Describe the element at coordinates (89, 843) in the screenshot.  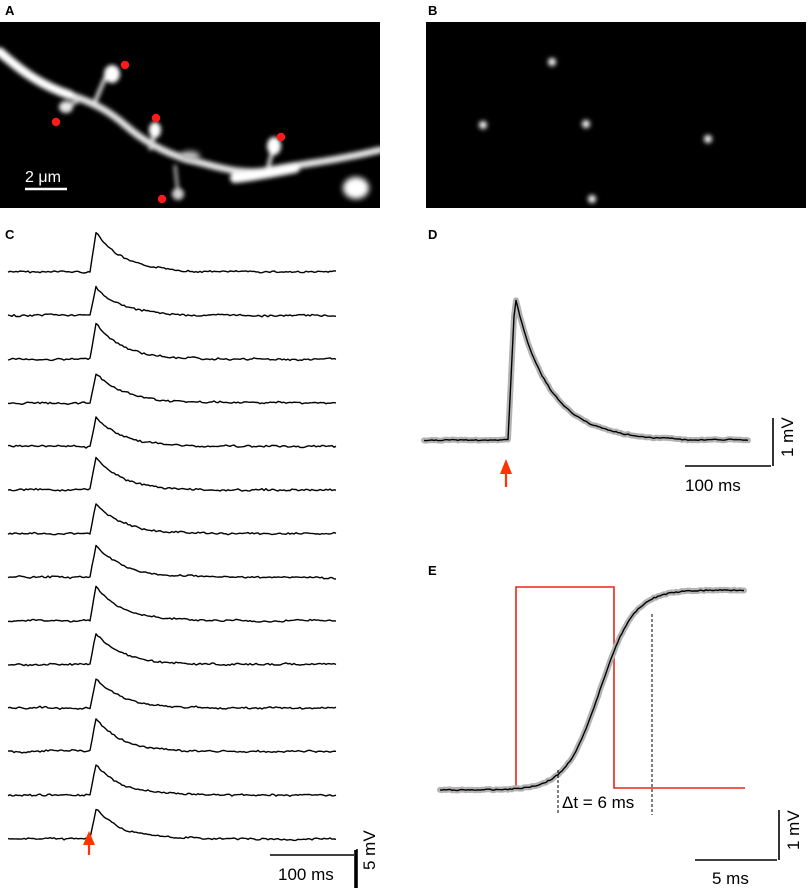
I see `panel-c-stimulus-marker` at that location.